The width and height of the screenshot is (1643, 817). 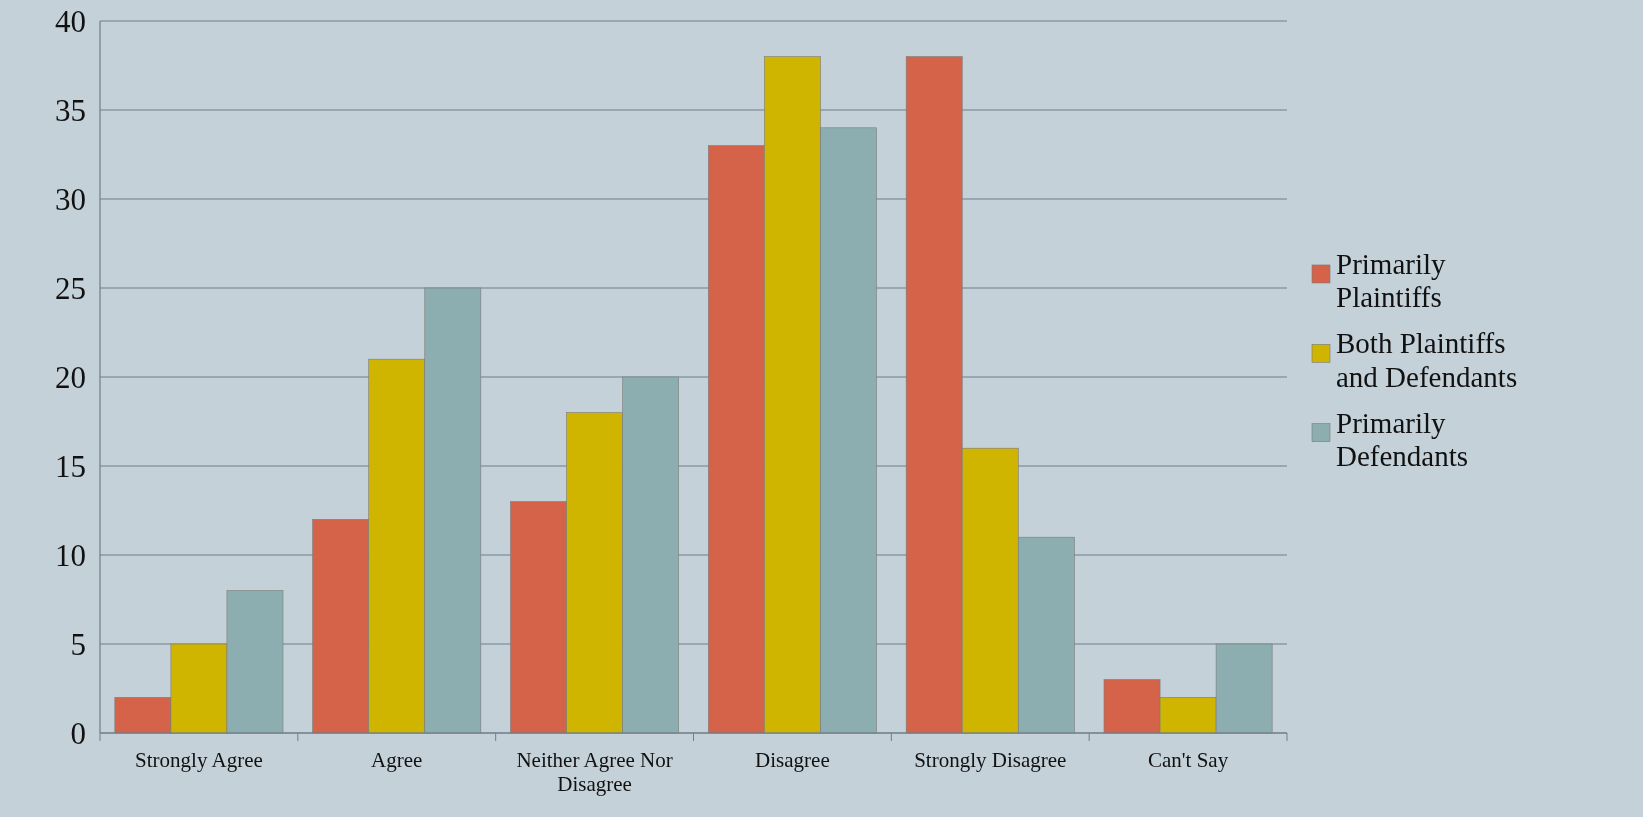 I want to click on x-tick-label: Agree, so click(x=397, y=760).